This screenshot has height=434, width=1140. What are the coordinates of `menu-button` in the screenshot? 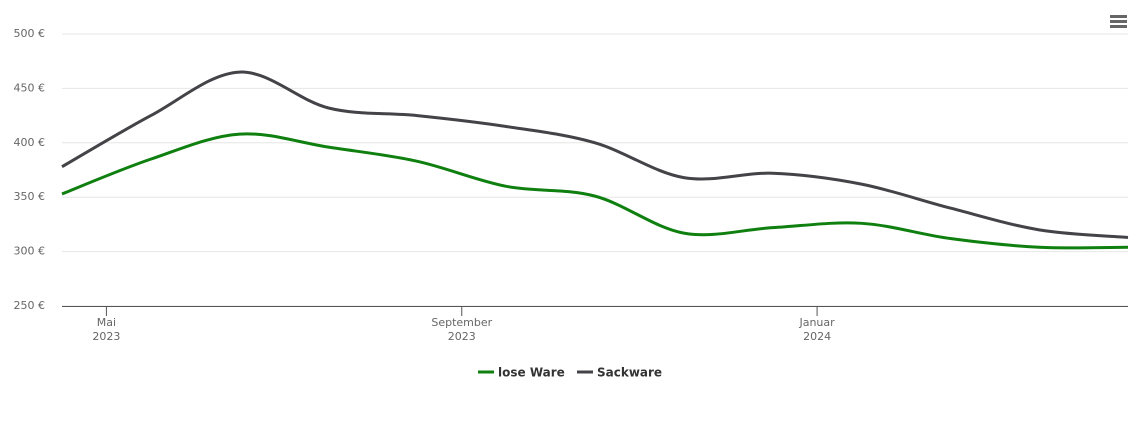 It's located at (1118, 21).